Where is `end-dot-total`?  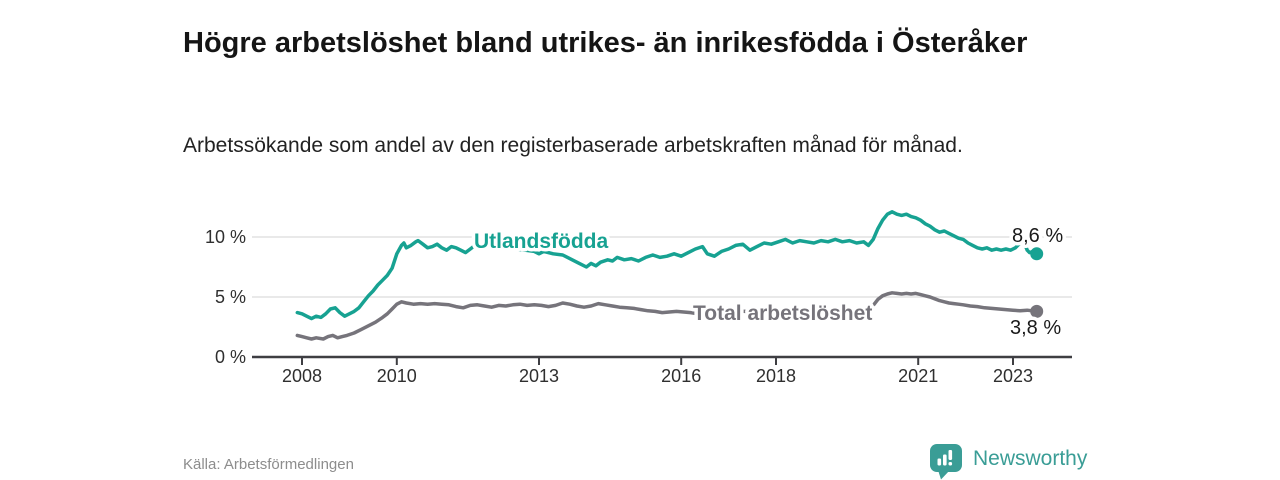 end-dot-total is located at coordinates (1037, 311).